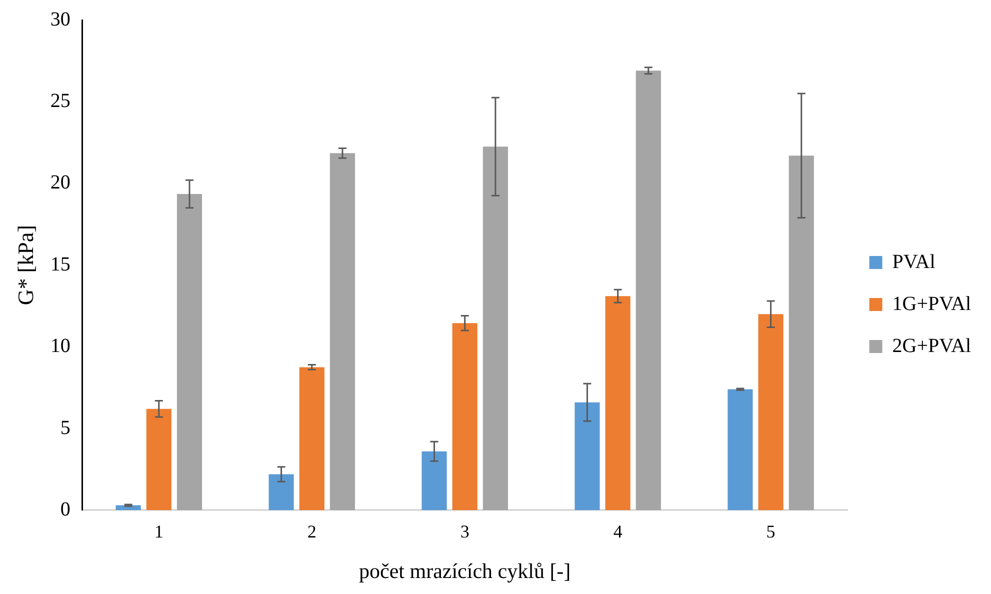 The width and height of the screenshot is (991, 594). I want to click on x-tick-label: 1, so click(159, 532).